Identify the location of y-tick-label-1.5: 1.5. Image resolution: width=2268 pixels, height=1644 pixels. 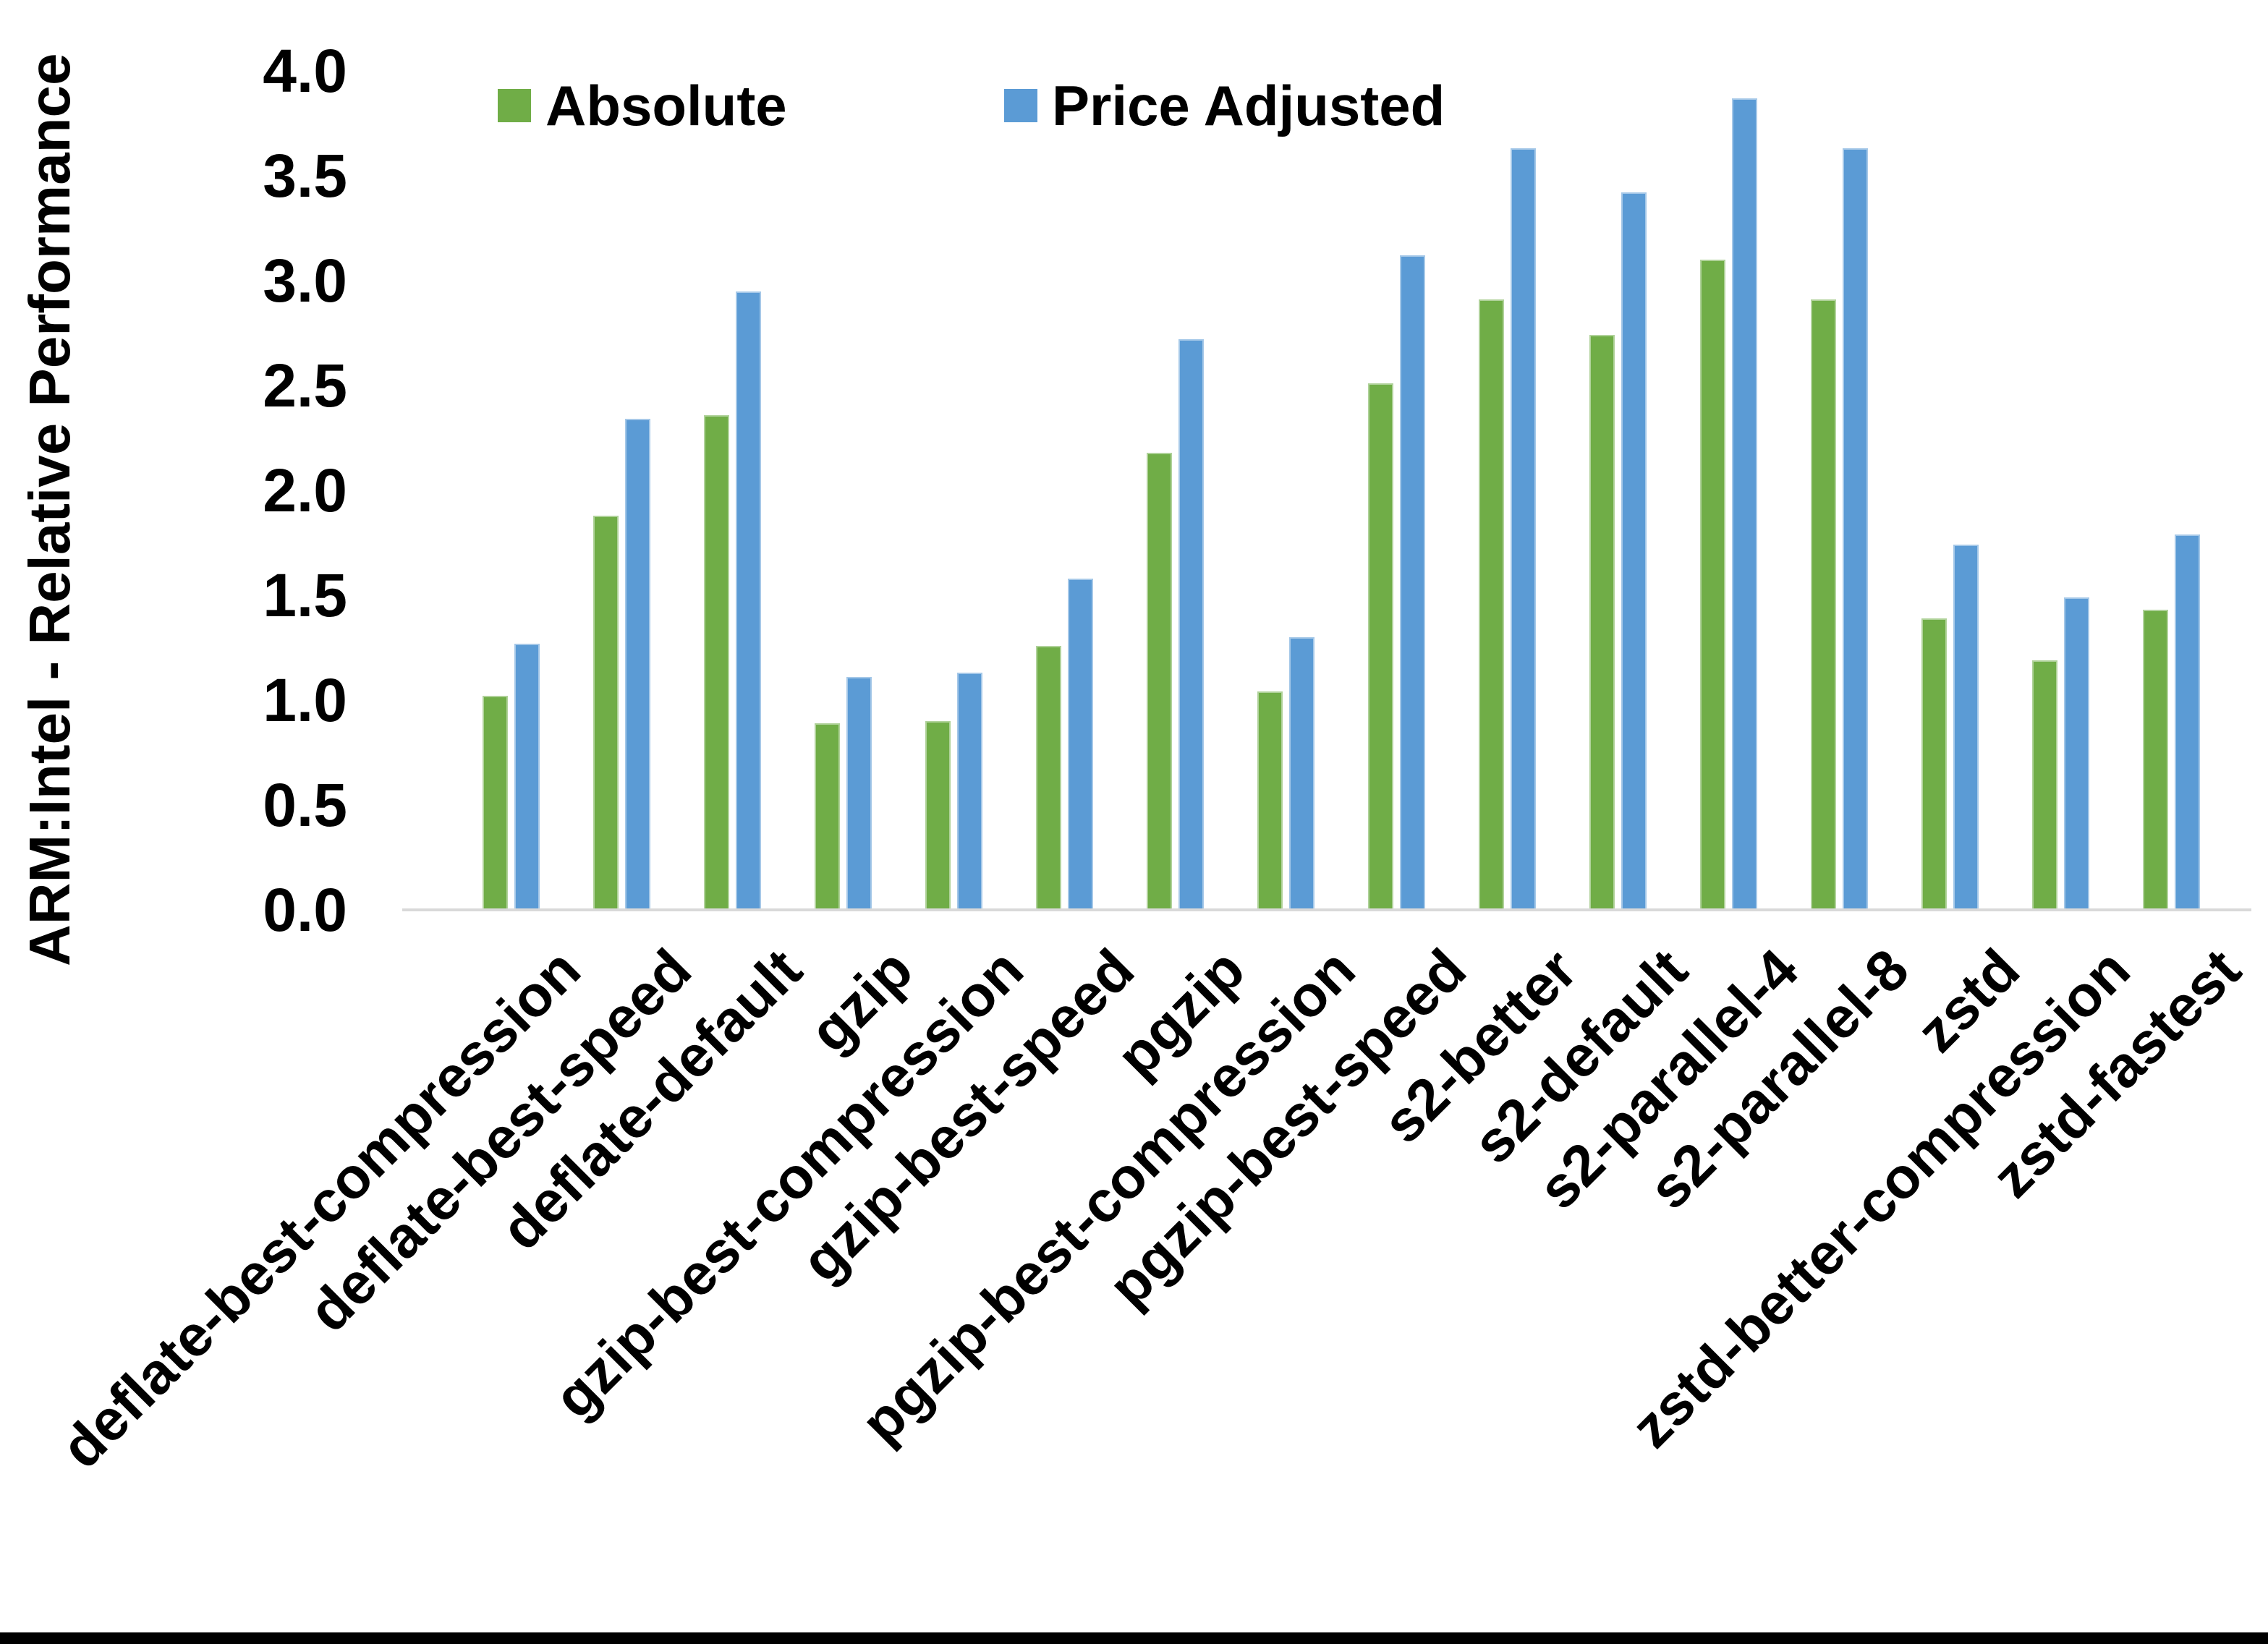
(305, 595).